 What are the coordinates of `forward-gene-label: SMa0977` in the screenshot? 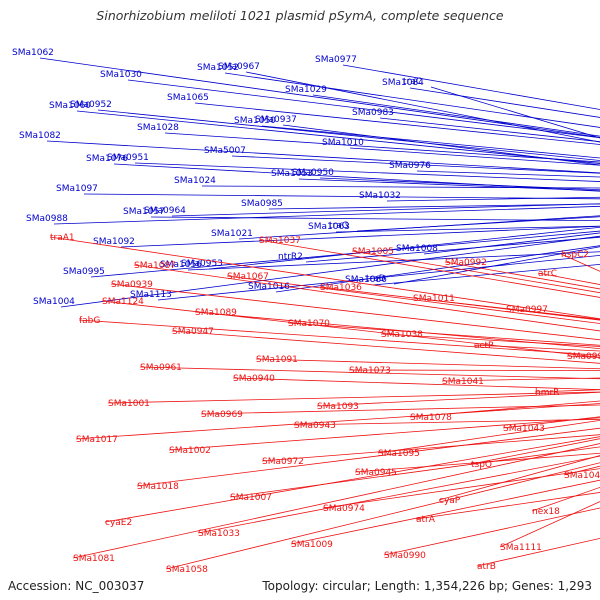 It's located at (336, 60).